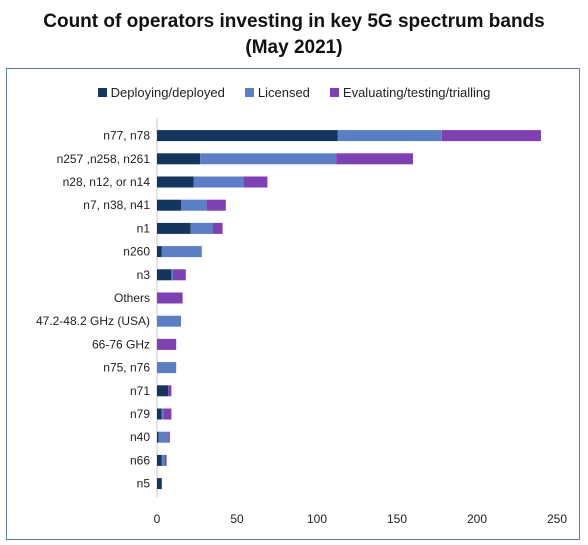 The height and width of the screenshot is (545, 588). I want to click on x-tick-label: 250, so click(557, 519).